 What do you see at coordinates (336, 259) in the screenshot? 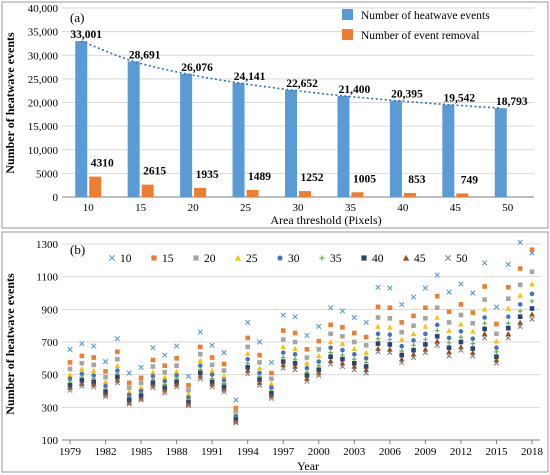
I see `panel-b-legend-label: 35` at bounding box center [336, 259].